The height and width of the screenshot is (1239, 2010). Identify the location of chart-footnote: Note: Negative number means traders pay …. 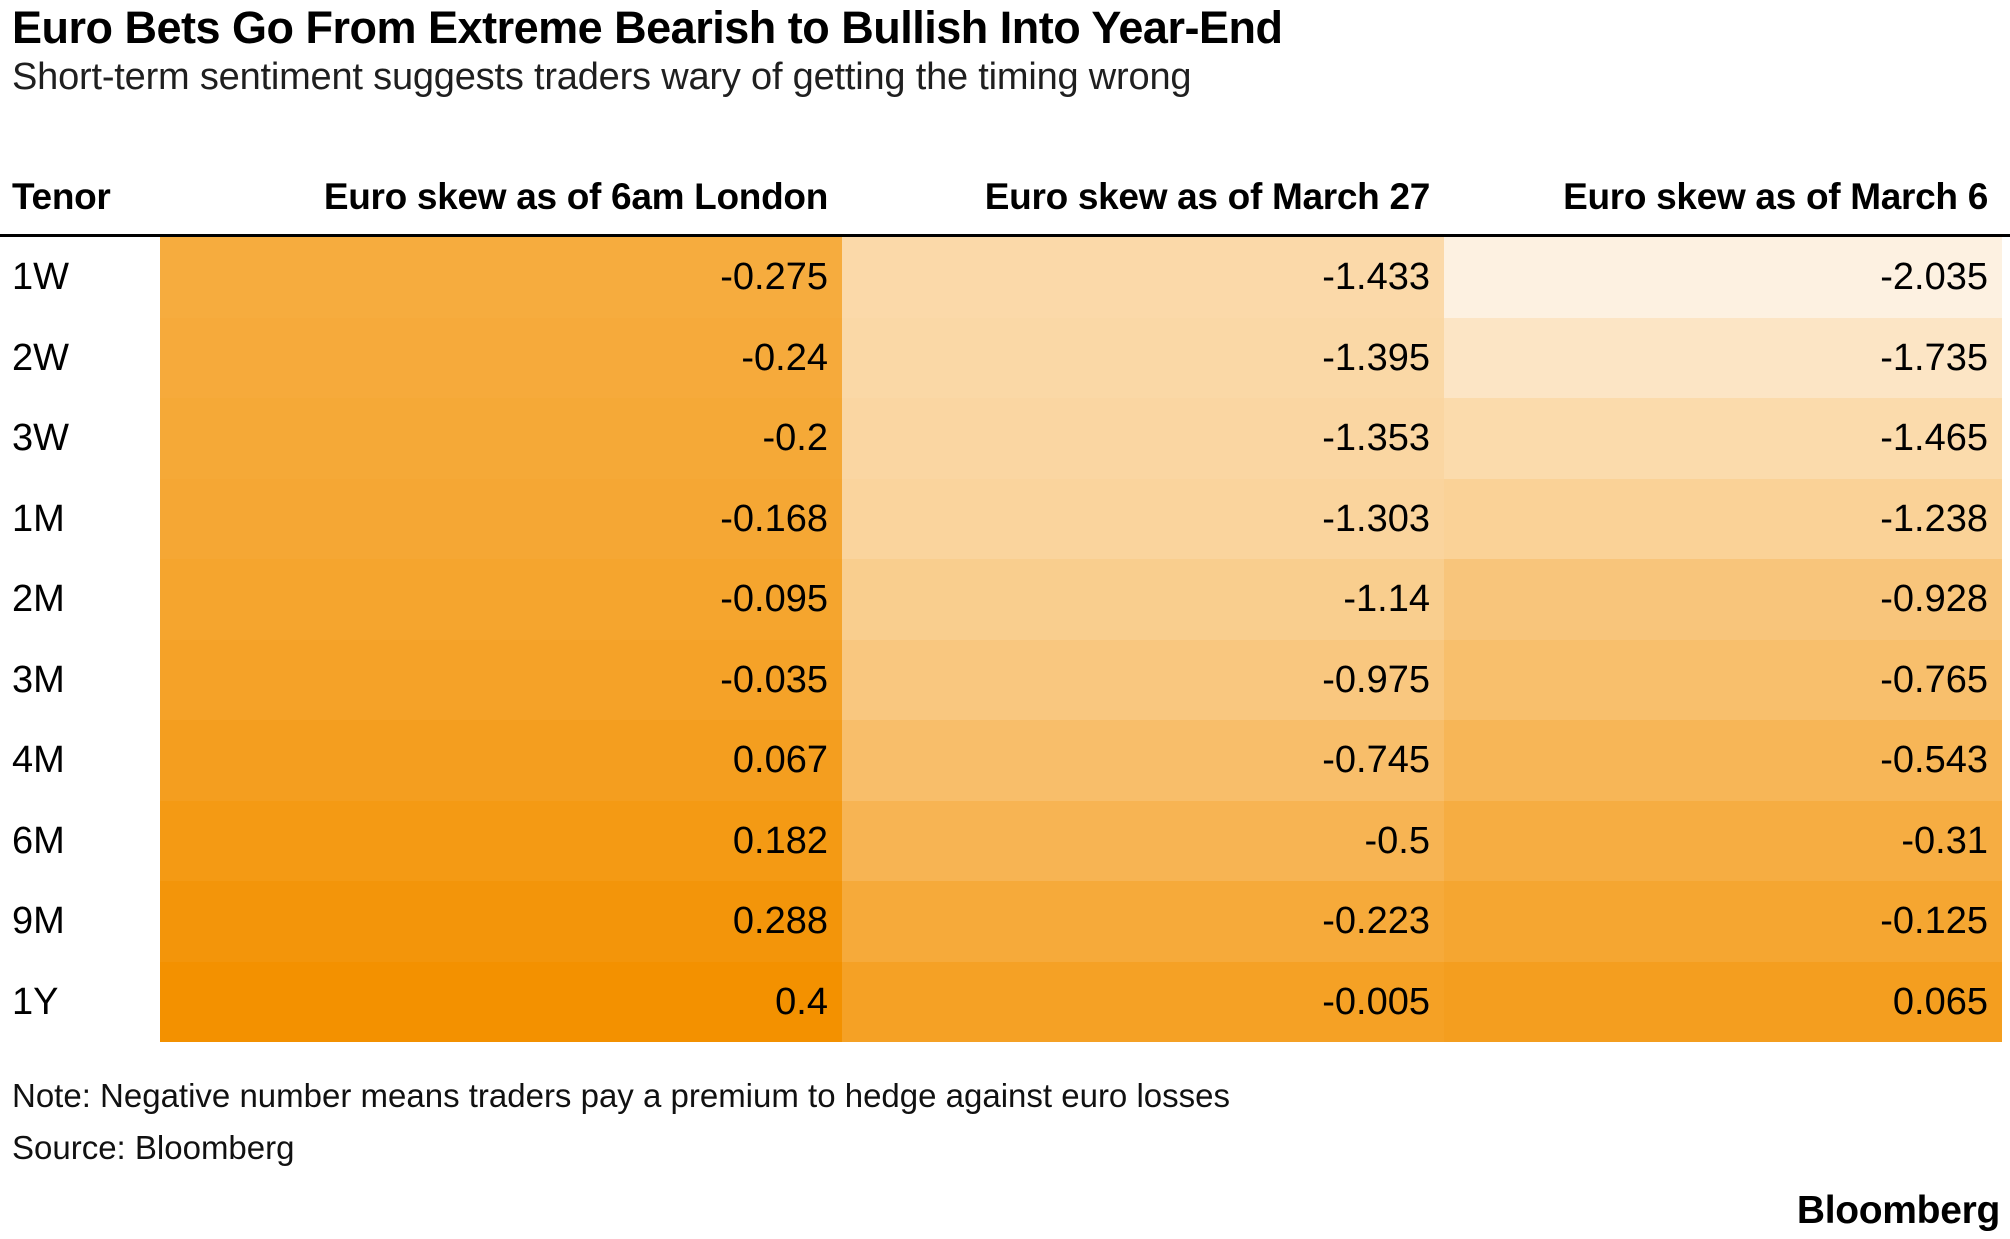
(621, 1122).